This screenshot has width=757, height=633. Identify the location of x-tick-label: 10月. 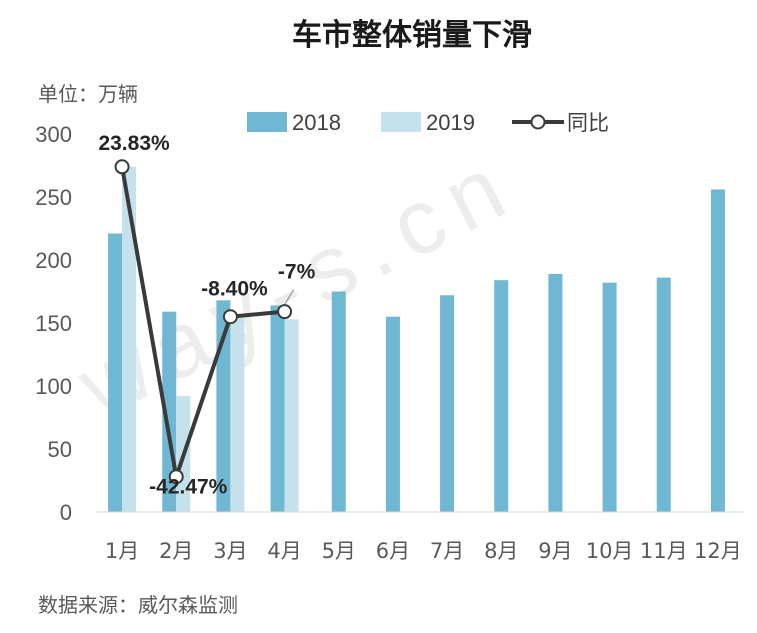
(610, 551).